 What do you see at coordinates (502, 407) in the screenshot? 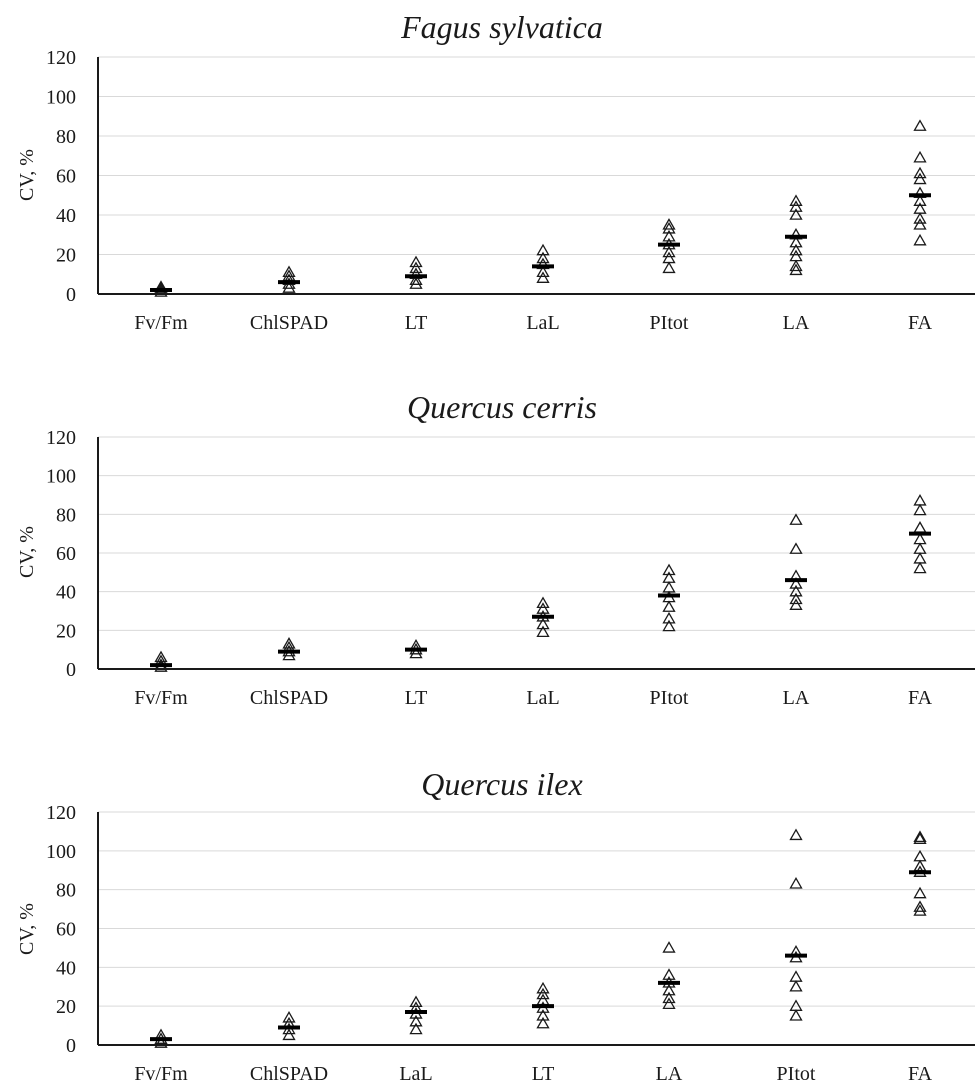
I see `panel-title: Quercus cerris` at bounding box center [502, 407].